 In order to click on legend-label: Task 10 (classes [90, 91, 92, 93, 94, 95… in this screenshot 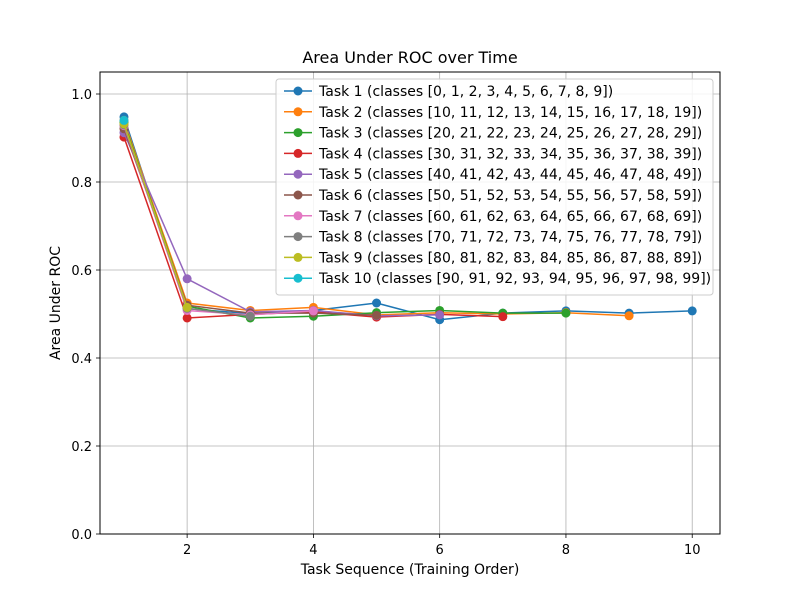, I will do `click(514, 279)`.